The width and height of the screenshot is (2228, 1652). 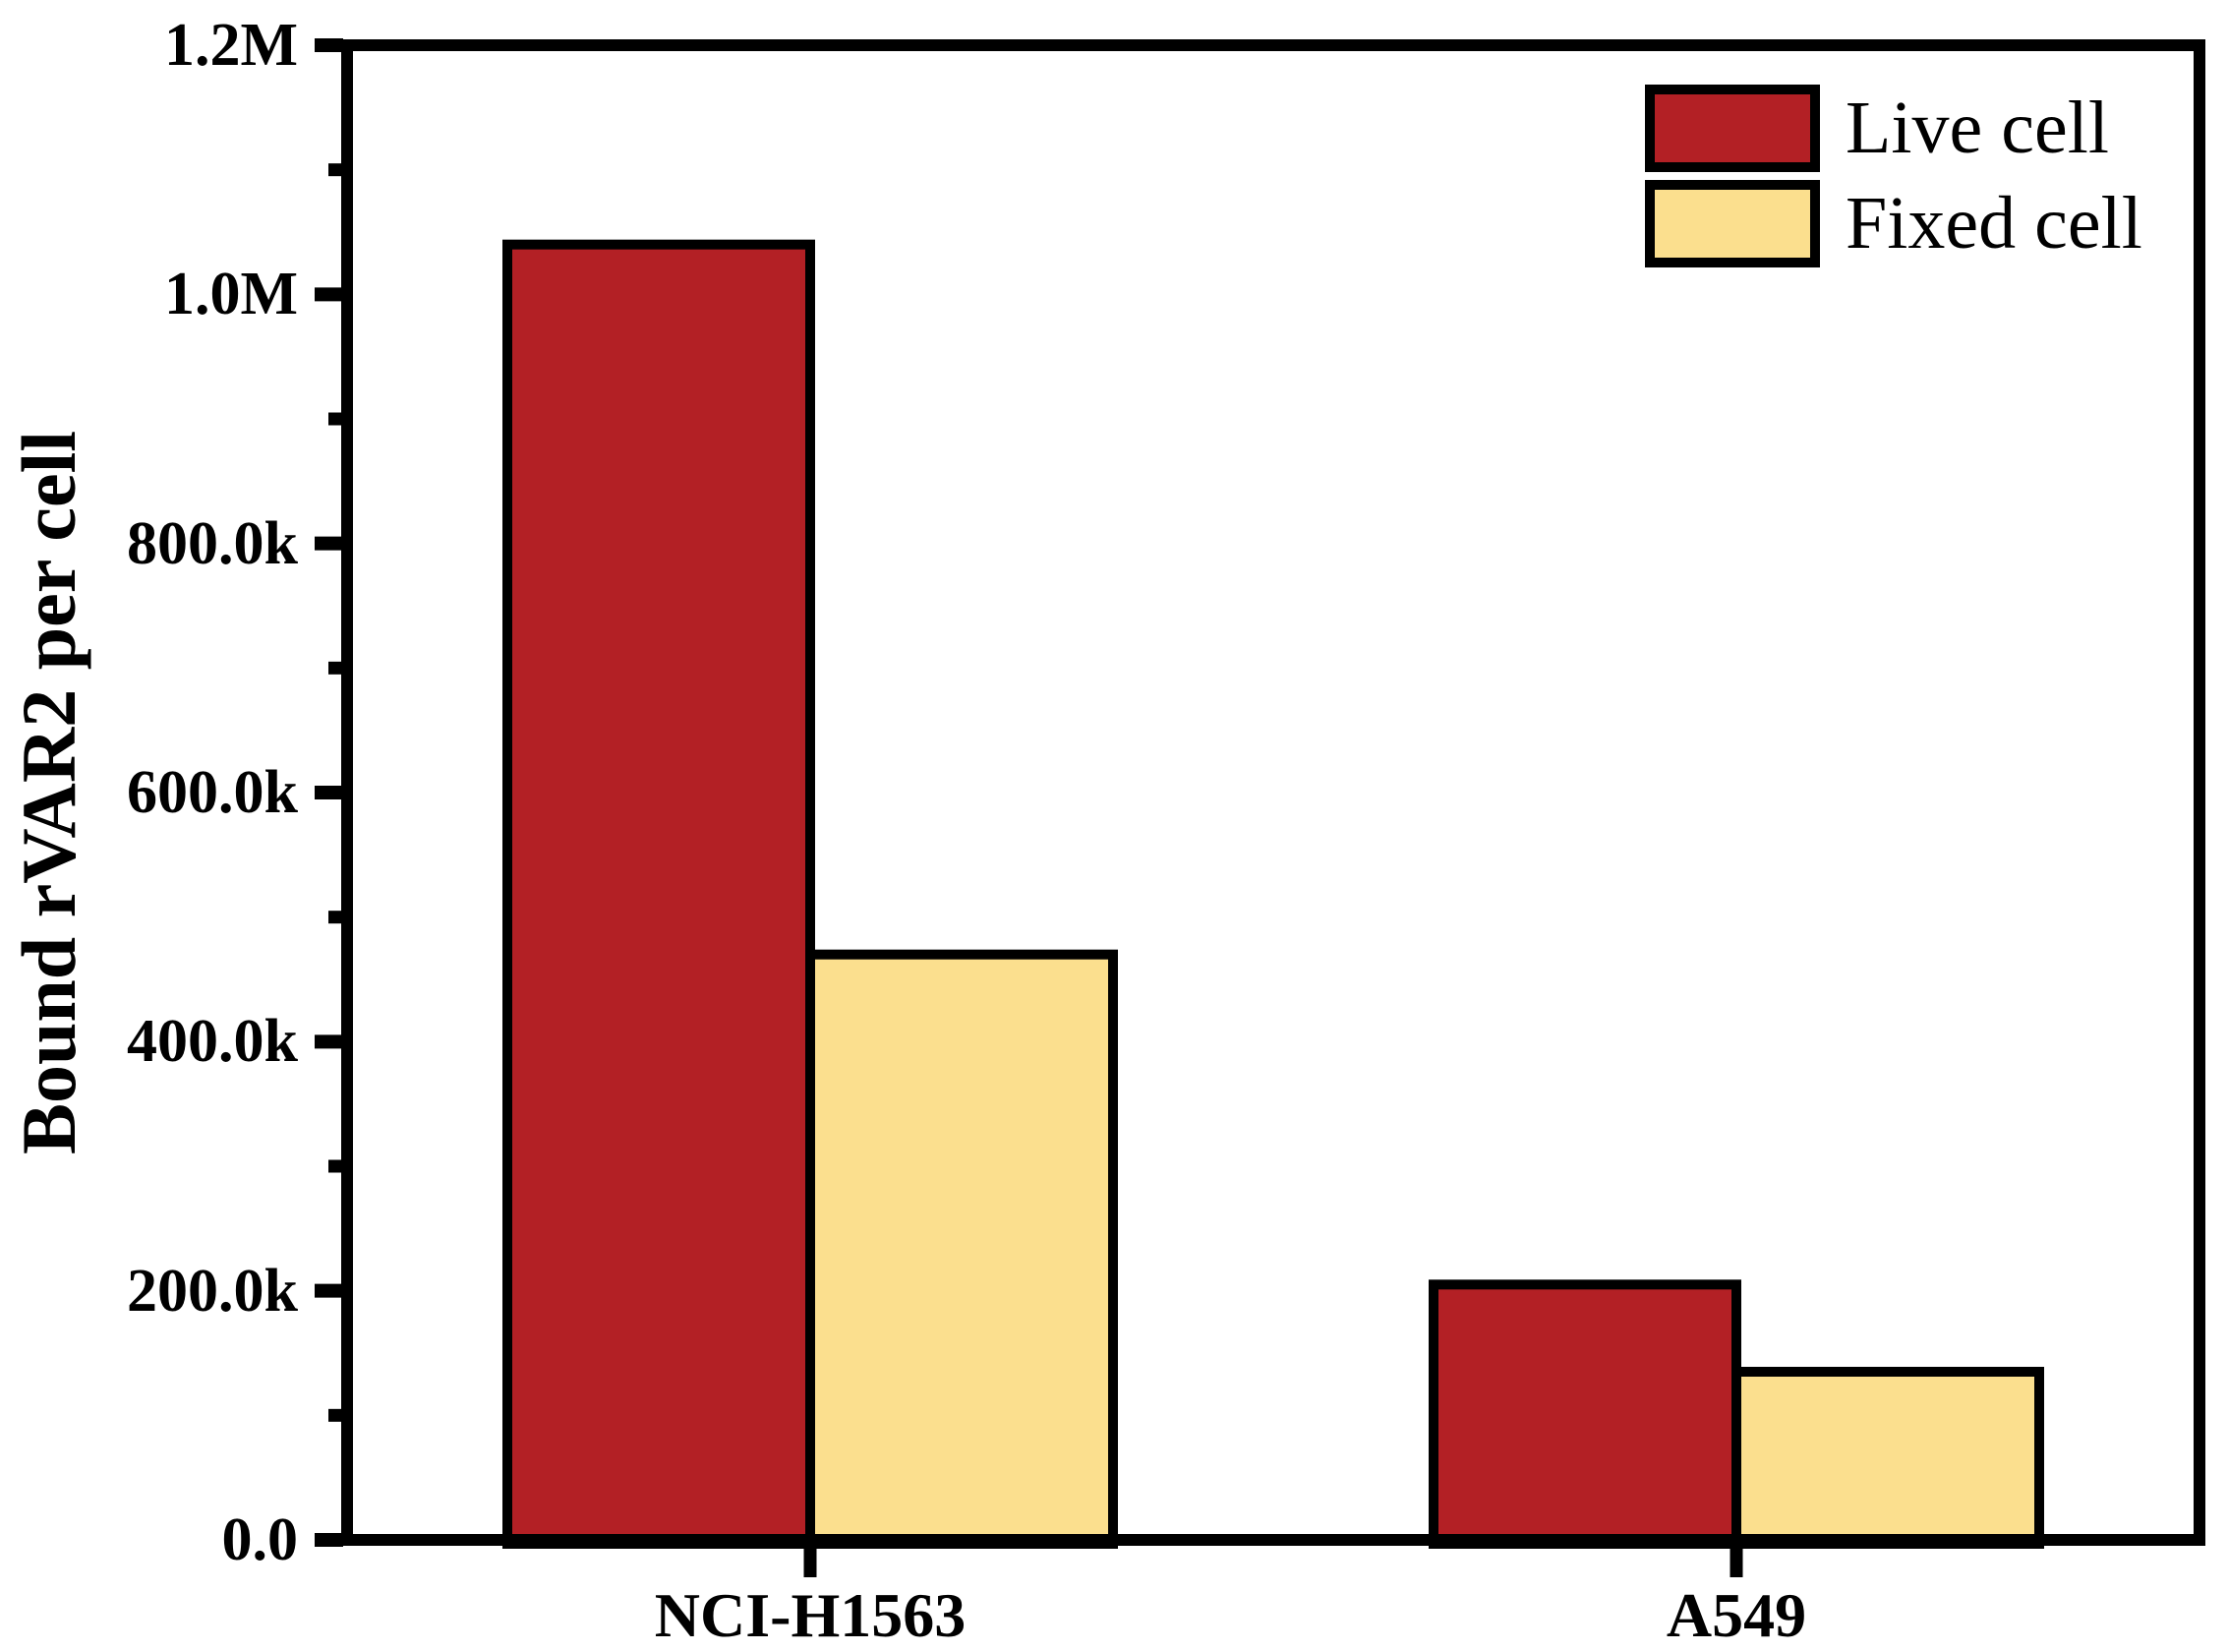 What do you see at coordinates (961, 1249) in the screenshot?
I see `bar-fixed-cell-nci-h1563` at bounding box center [961, 1249].